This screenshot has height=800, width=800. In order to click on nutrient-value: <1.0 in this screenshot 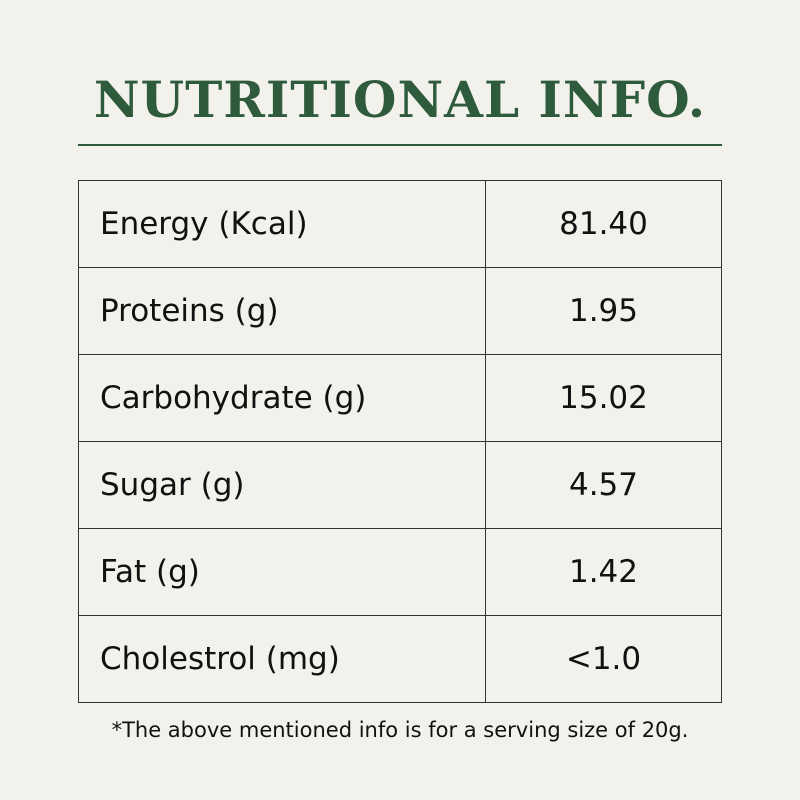, I will do `click(603, 659)`.